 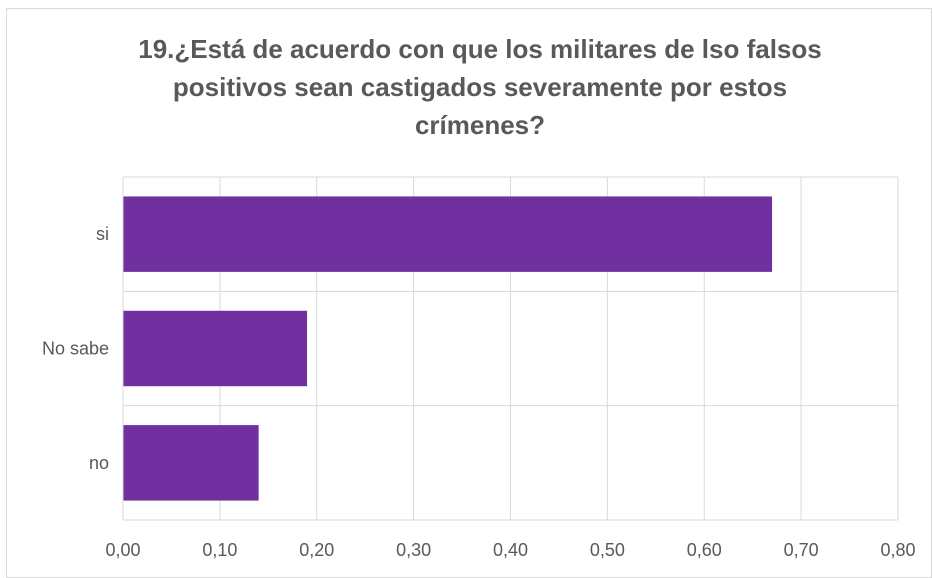 What do you see at coordinates (316, 550) in the screenshot?
I see `x-tick-label: 0,20` at bounding box center [316, 550].